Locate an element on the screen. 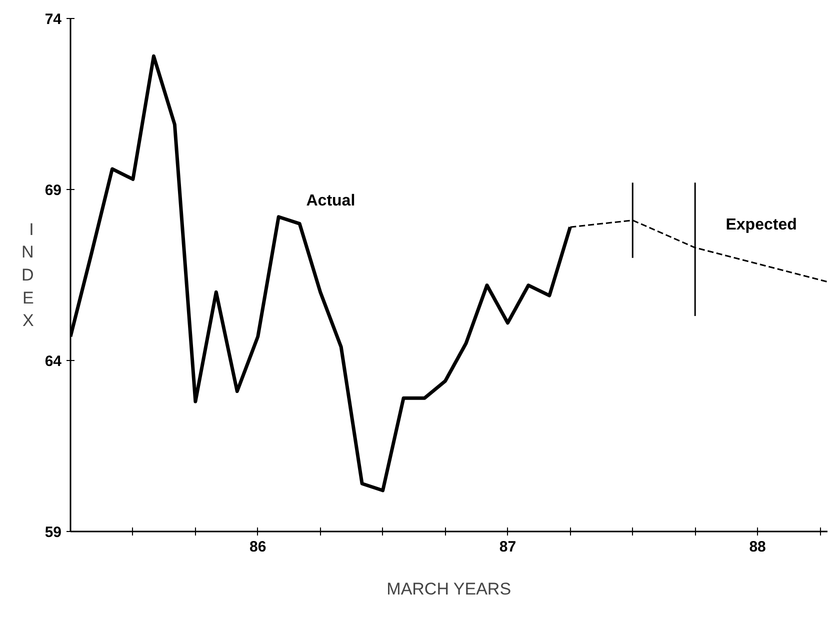  y-tick-label: 69 is located at coordinates (53, 190).